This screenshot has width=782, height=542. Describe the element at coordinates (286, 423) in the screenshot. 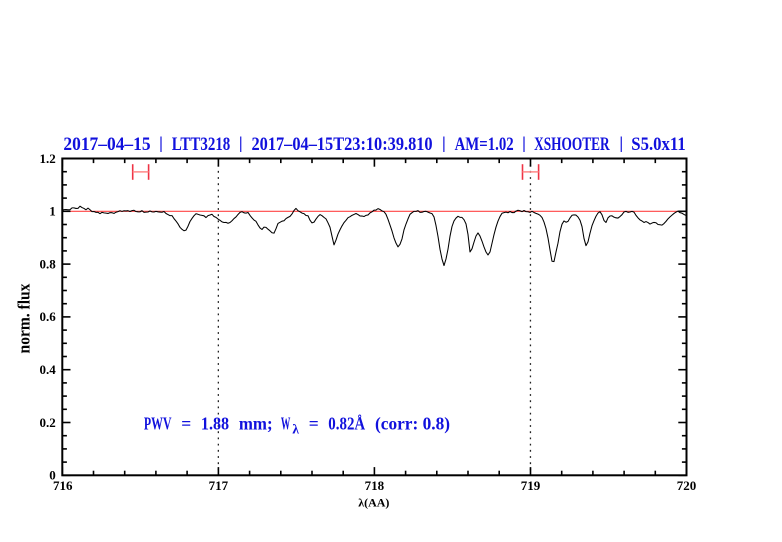

I see `svg-text: W` at that location.